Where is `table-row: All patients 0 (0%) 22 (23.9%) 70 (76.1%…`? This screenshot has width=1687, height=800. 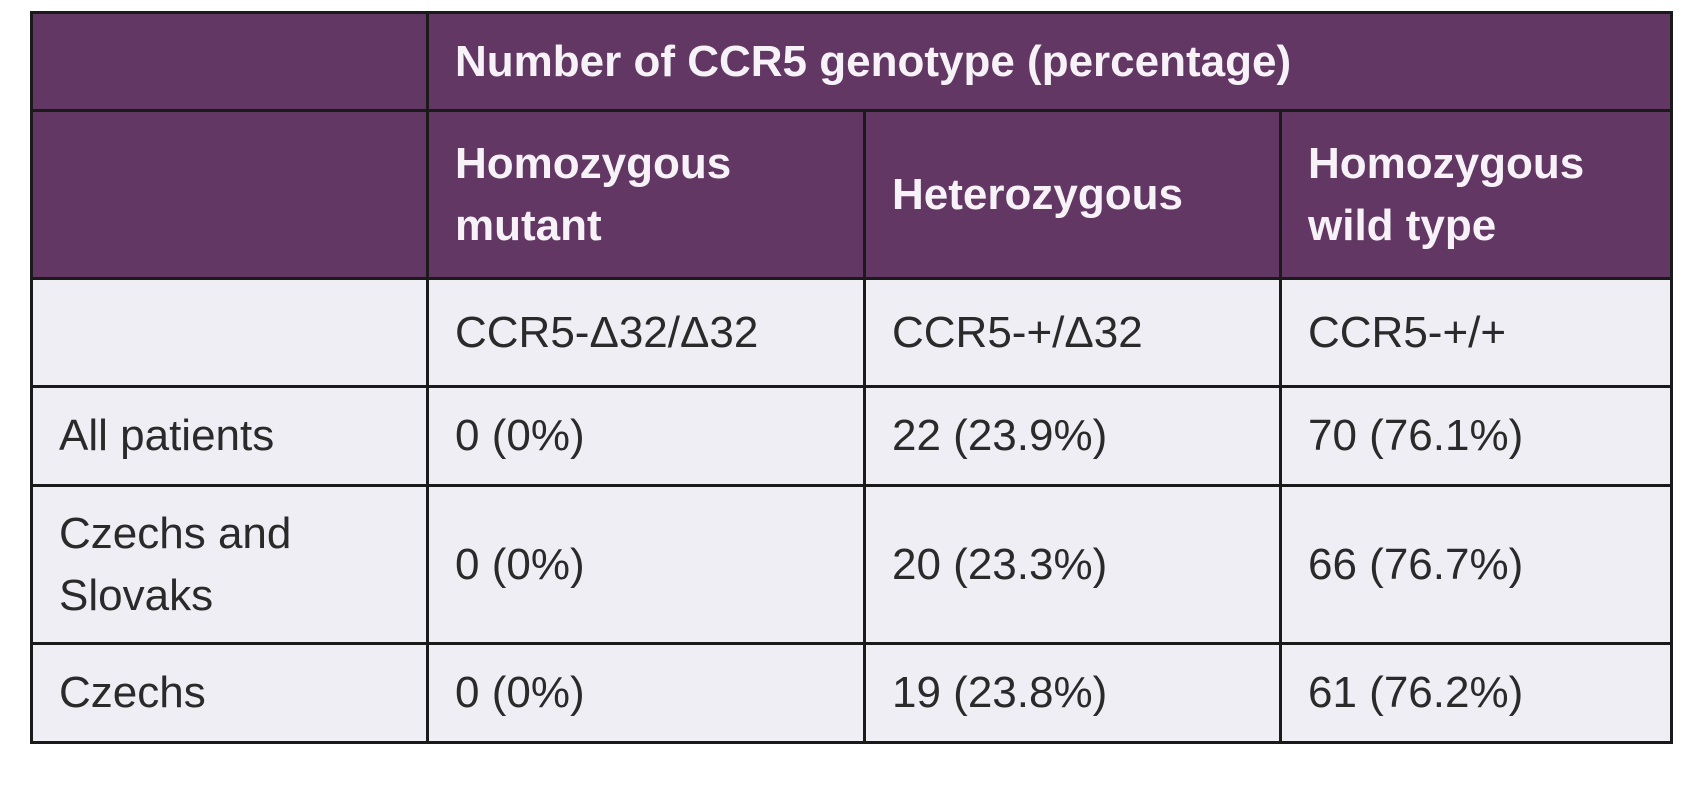 table-row: All patients 0 (0%) 22 (23.9%) 70 (76.1%… is located at coordinates (852, 436).